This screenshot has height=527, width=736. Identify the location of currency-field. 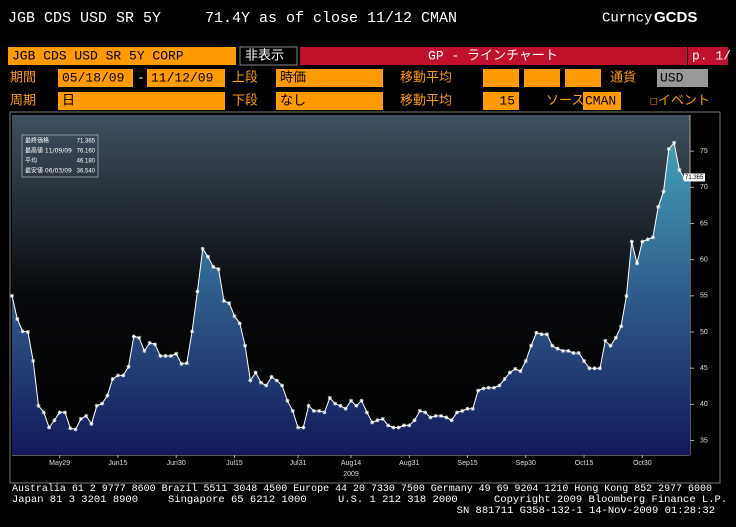
(682, 78).